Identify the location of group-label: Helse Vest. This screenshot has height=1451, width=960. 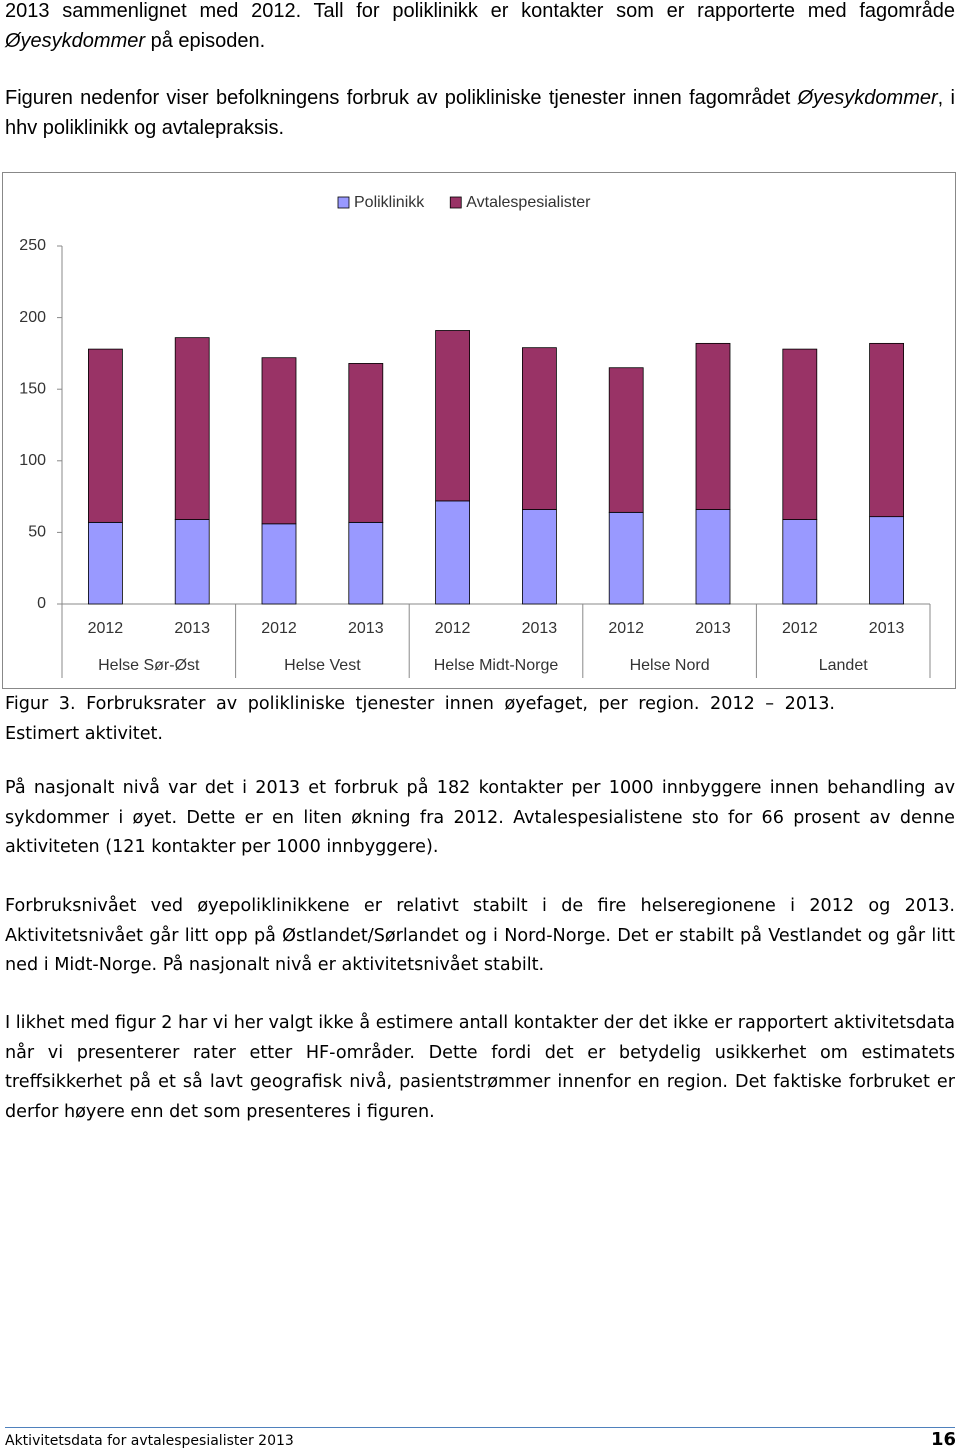
(322, 665).